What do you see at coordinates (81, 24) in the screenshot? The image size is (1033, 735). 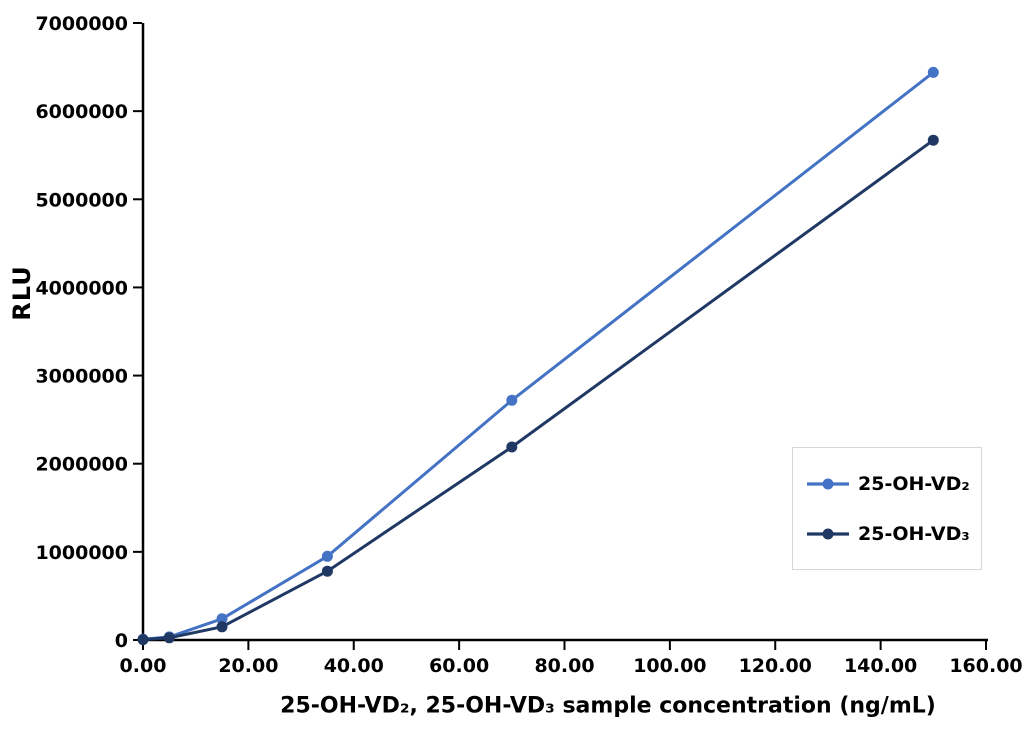 I see `y-tick-label: 7000000` at bounding box center [81, 24].